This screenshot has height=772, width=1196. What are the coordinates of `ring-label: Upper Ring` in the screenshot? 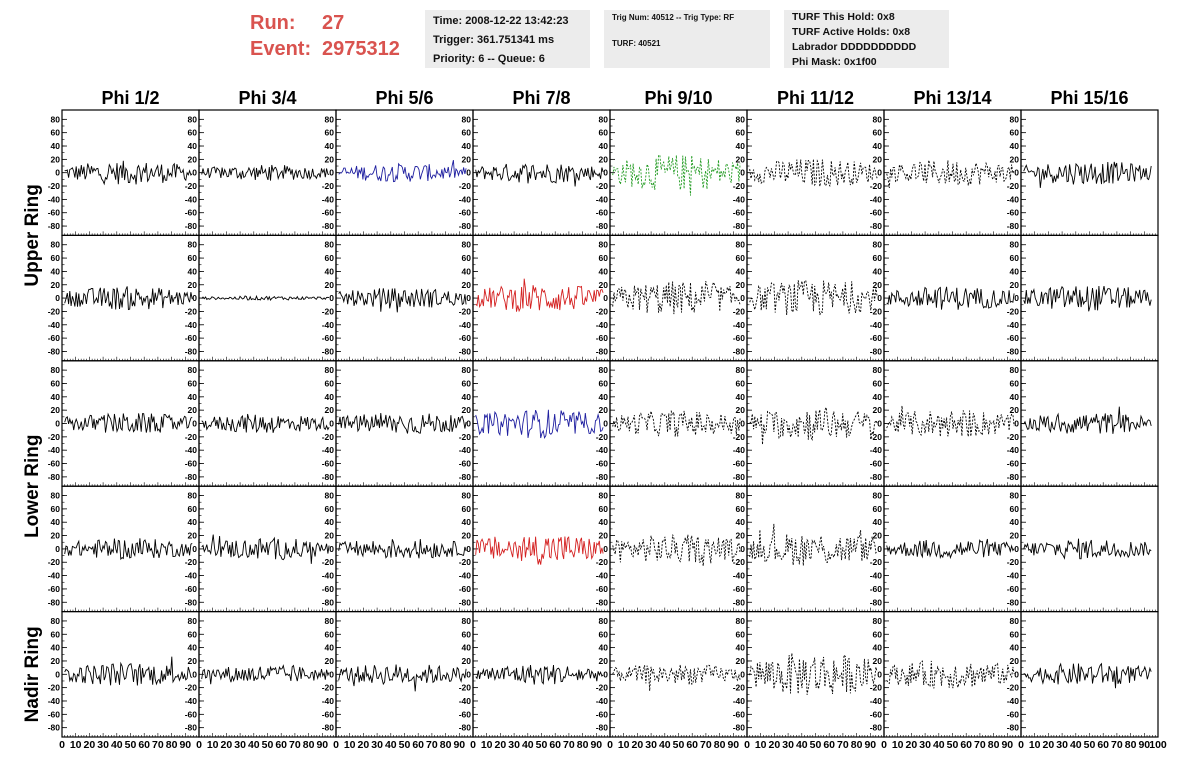 It's located at (32, 235).